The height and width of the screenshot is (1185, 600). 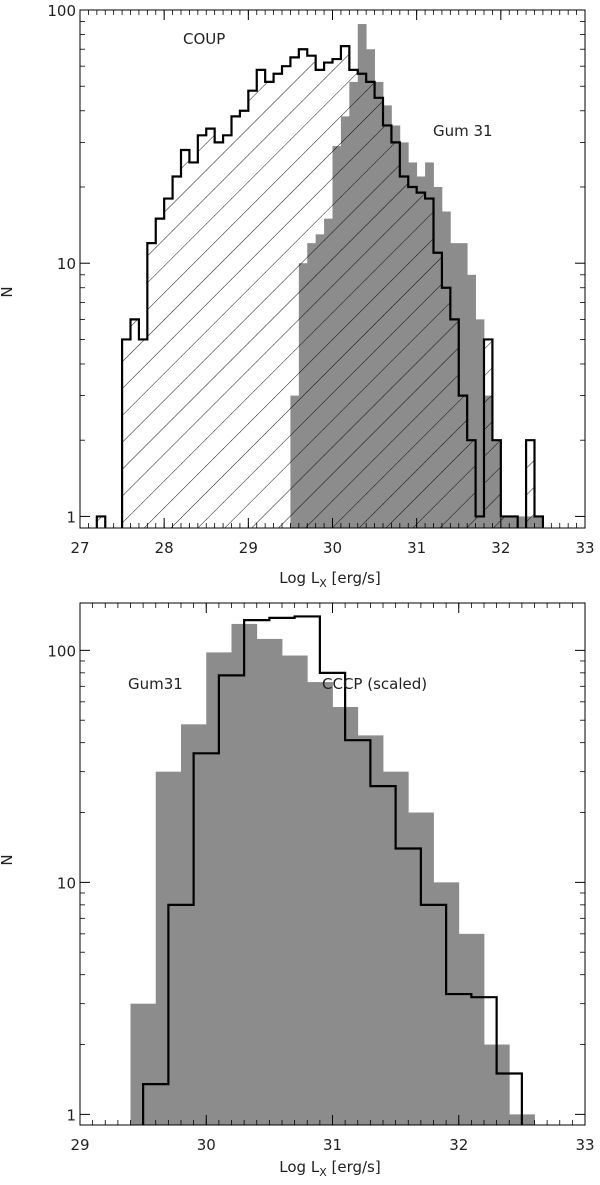 I want to click on bottom-x-tick-label: 31, so click(x=332, y=1145).